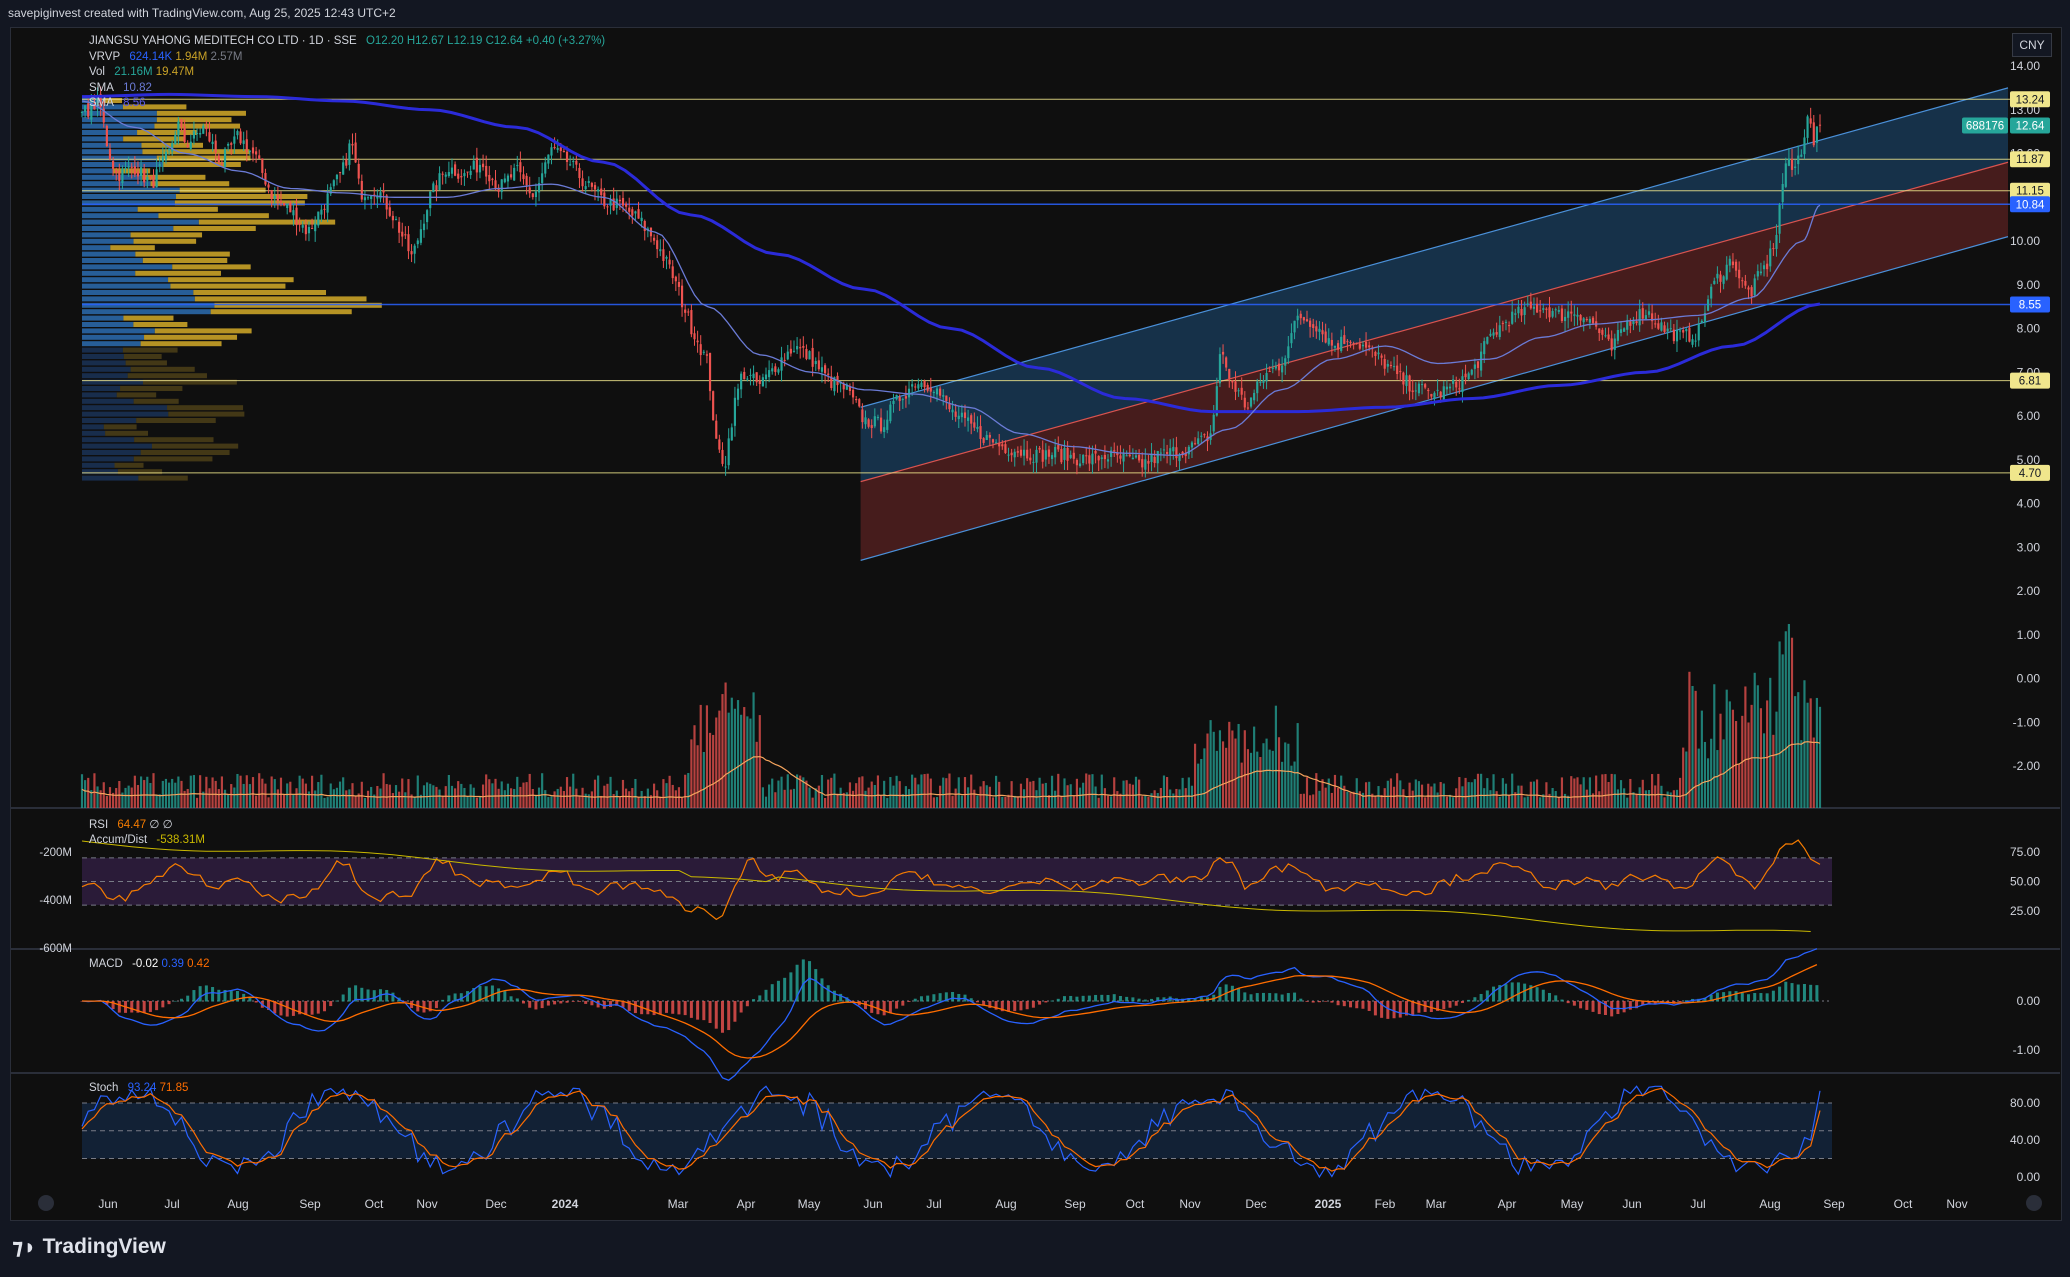 Image resolution: width=2070 pixels, height=1277 pixels. I want to click on macd-legend: MACD -0.02 0.39 0.42, so click(149, 964).